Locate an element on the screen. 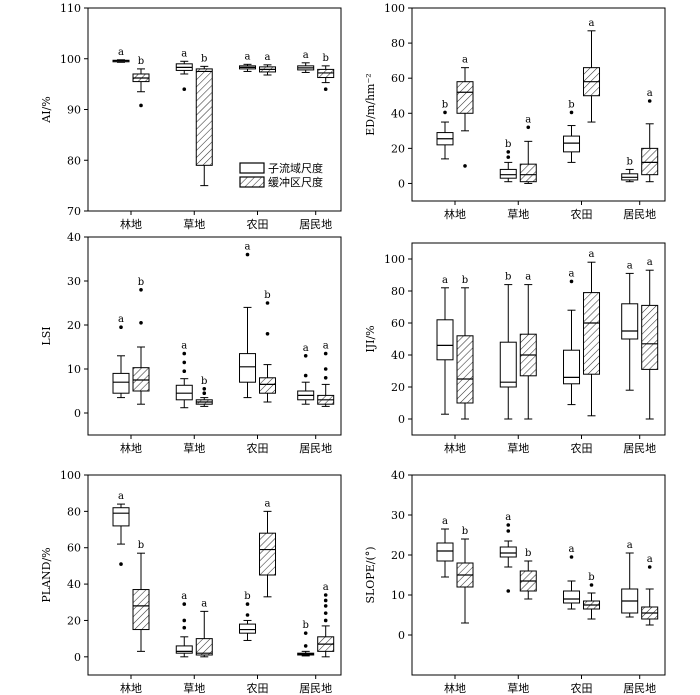  legend-label-plain: 子流域尺度 is located at coordinates (295, 168).